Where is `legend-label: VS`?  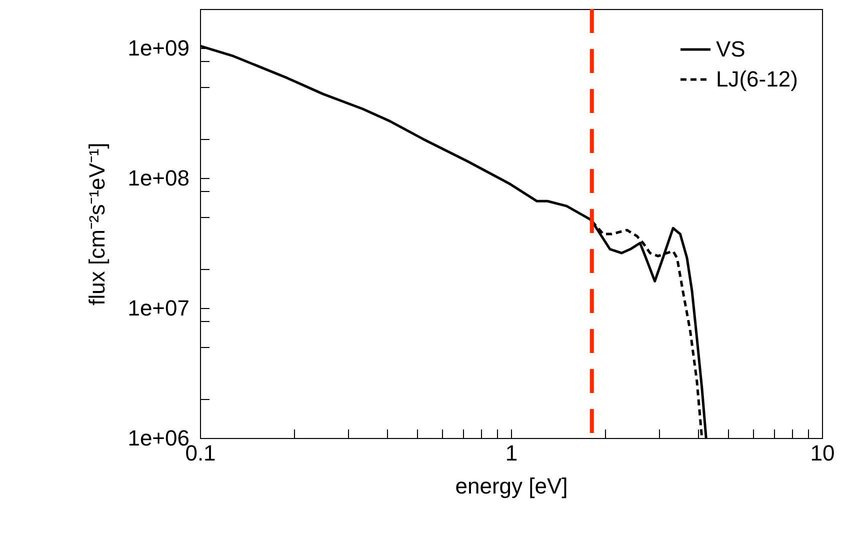
legend-label: VS is located at coordinates (731, 49).